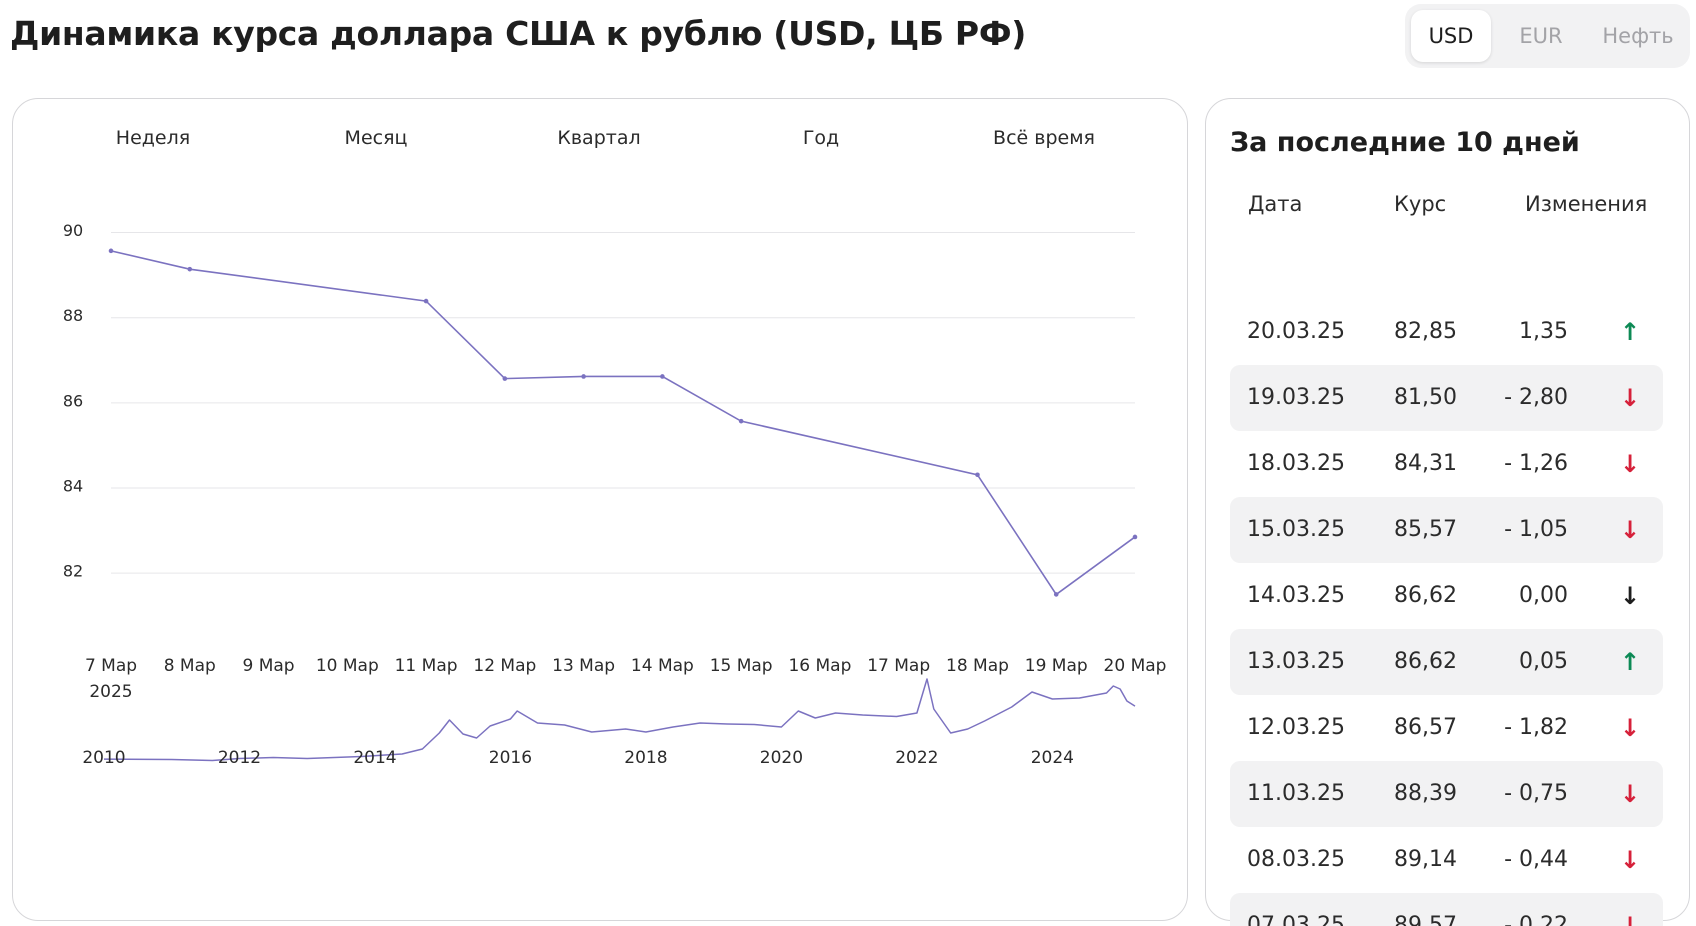 This screenshot has width=1696, height=926. I want to click on row-date: 12.03.25, so click(1296, 727).